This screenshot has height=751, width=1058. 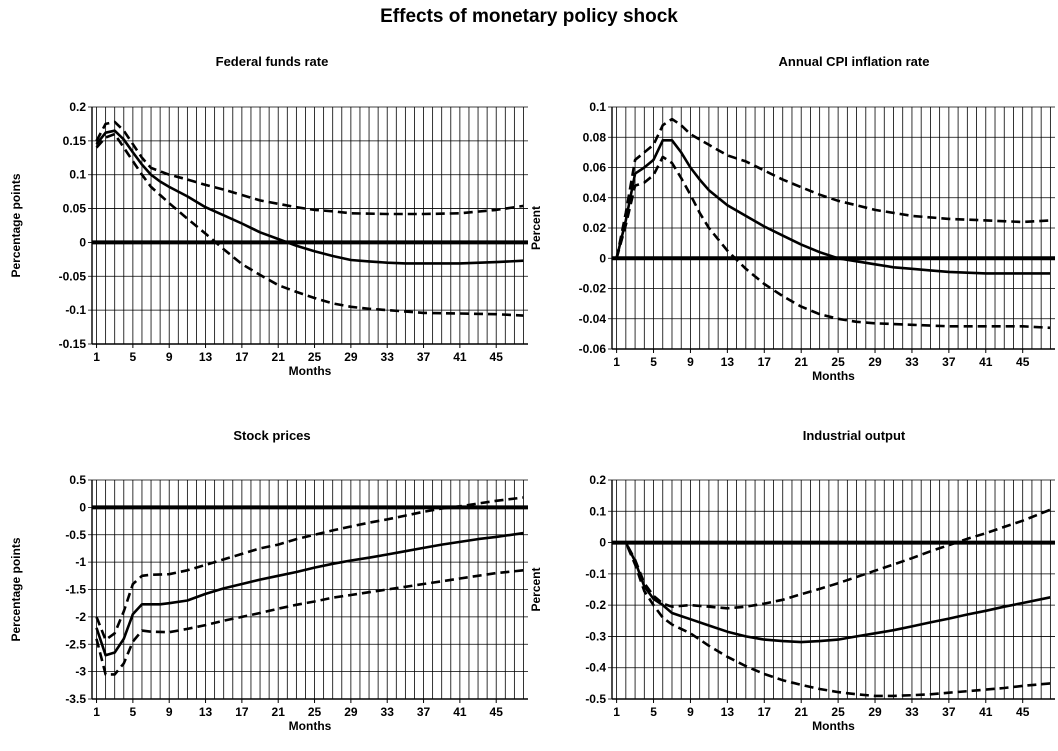 What do you see at coordinates (80, 617) in the screenshot?
I see `y-tick-label: -2` at bounding box center [80, 617].